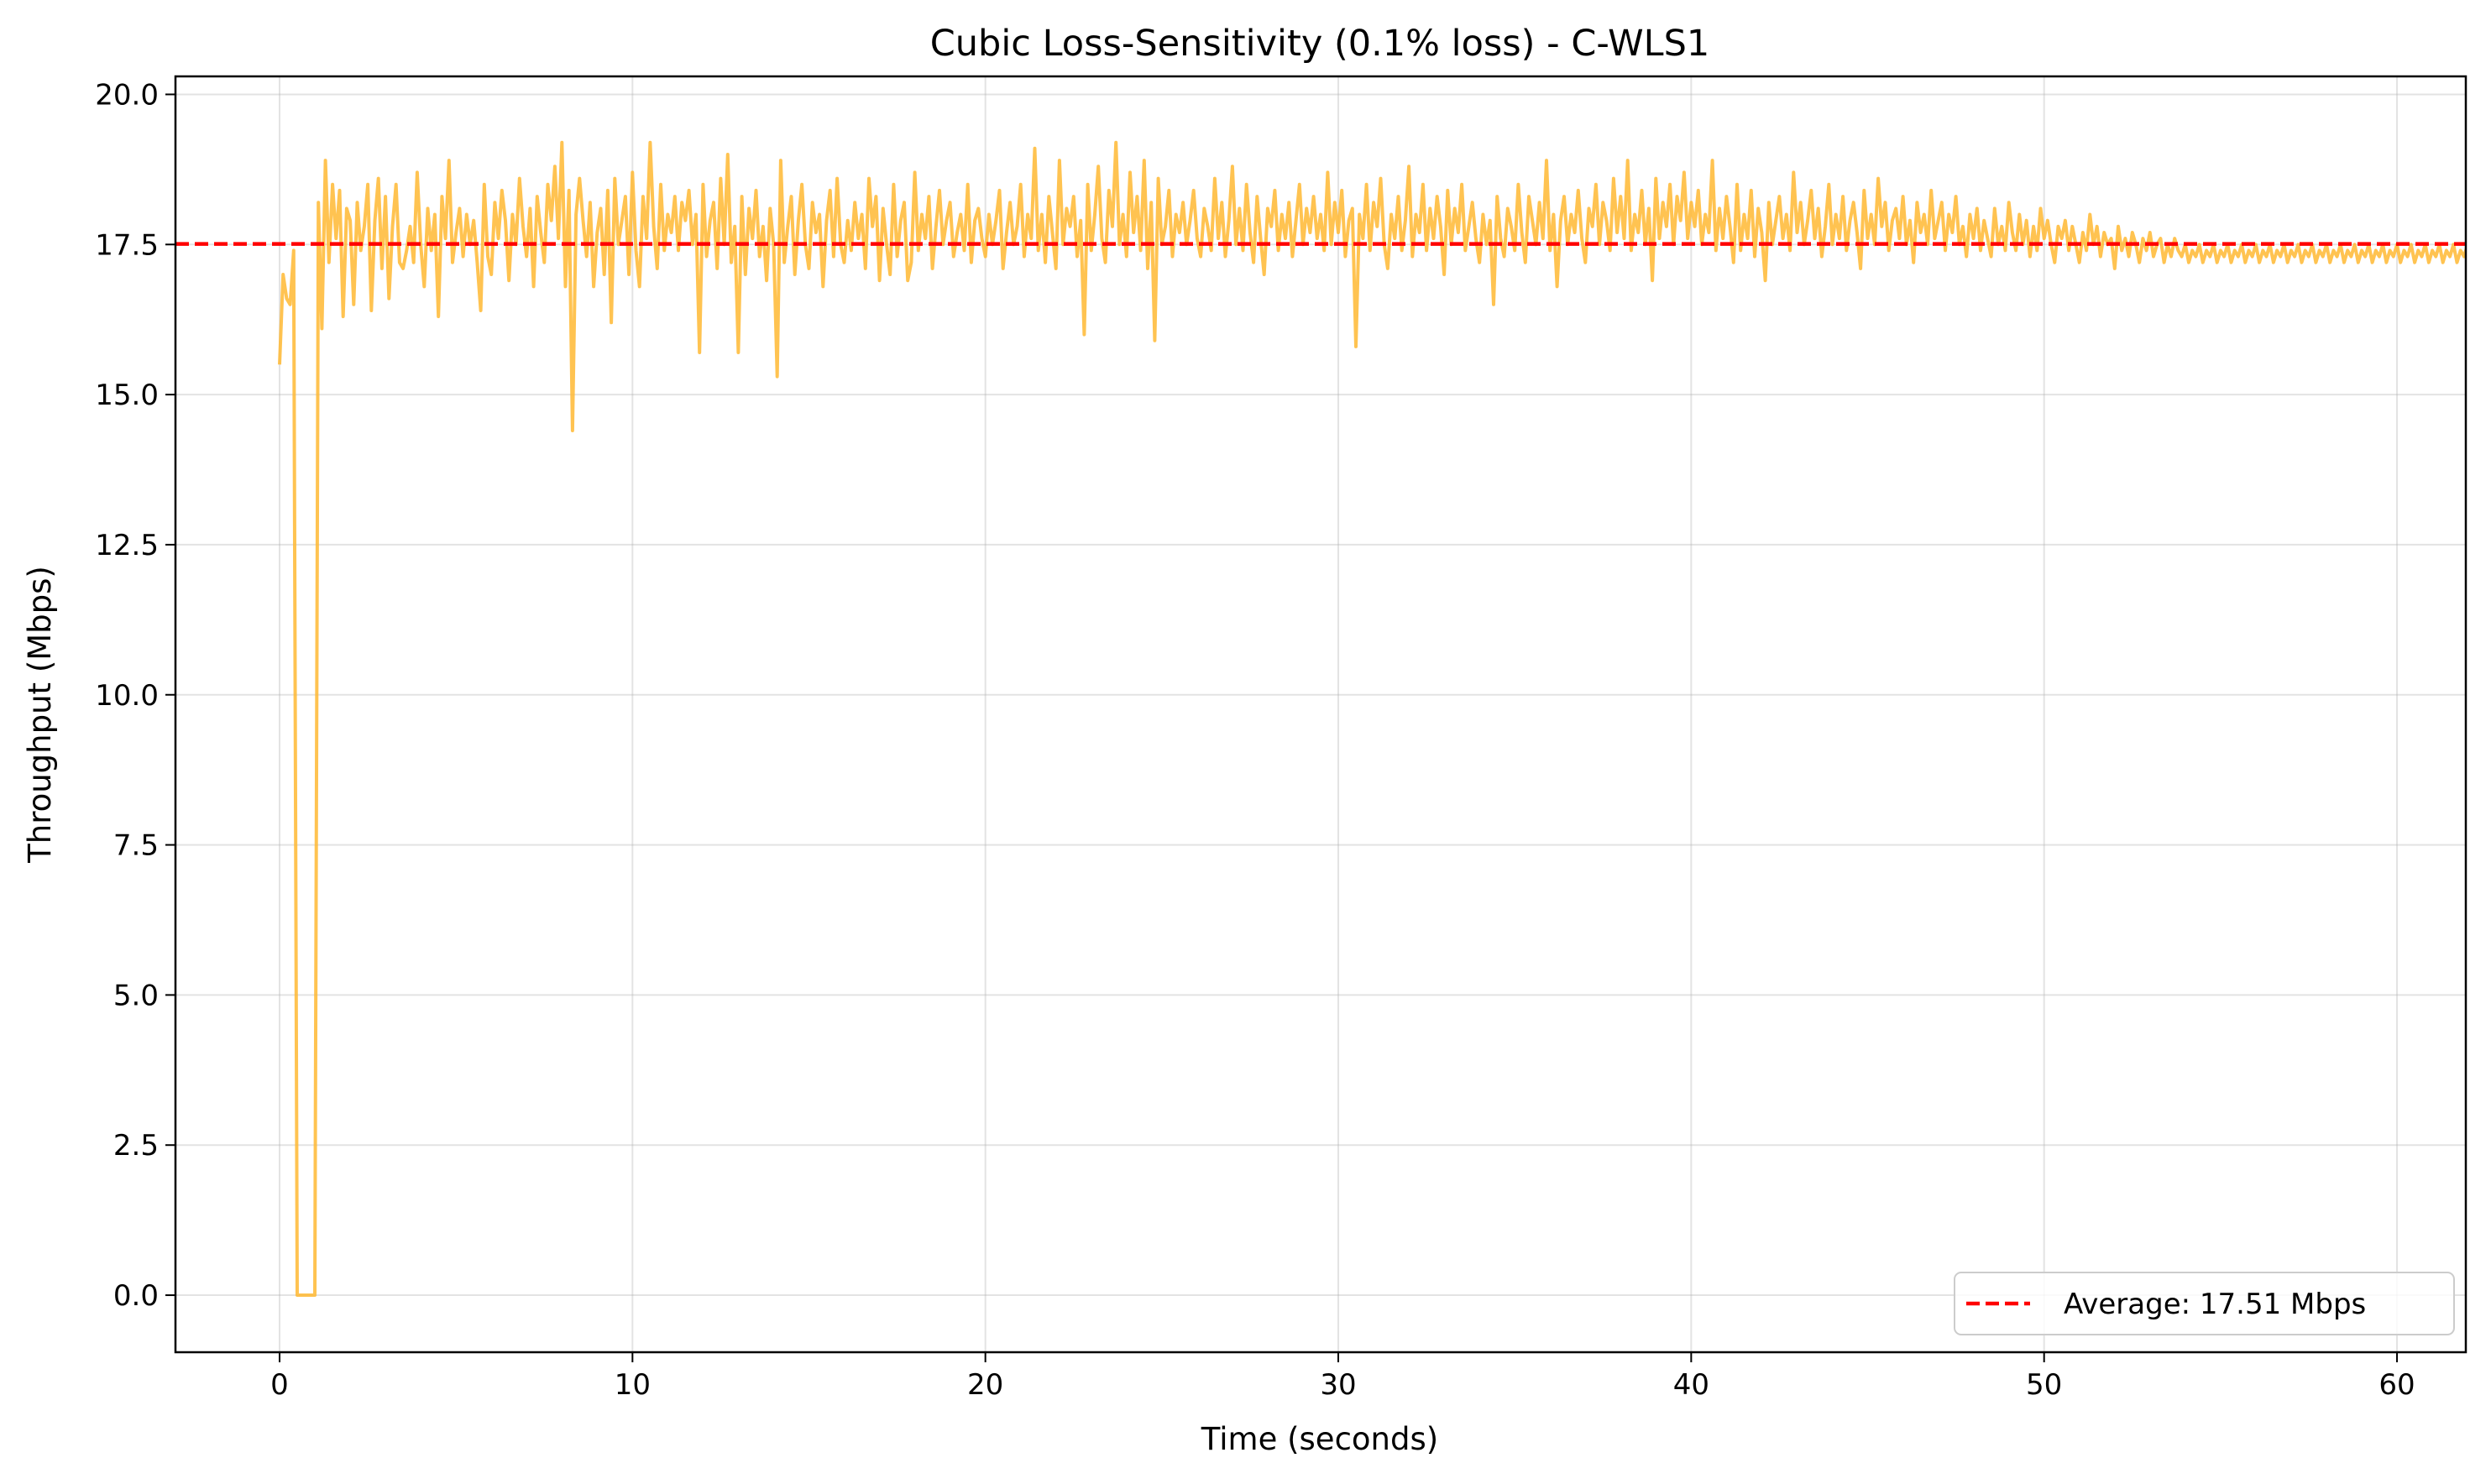 The width and height of the screenshot is (2491, 1484). I want to click on y-axis-label: Throughput (Mbps), so click(40, 715).